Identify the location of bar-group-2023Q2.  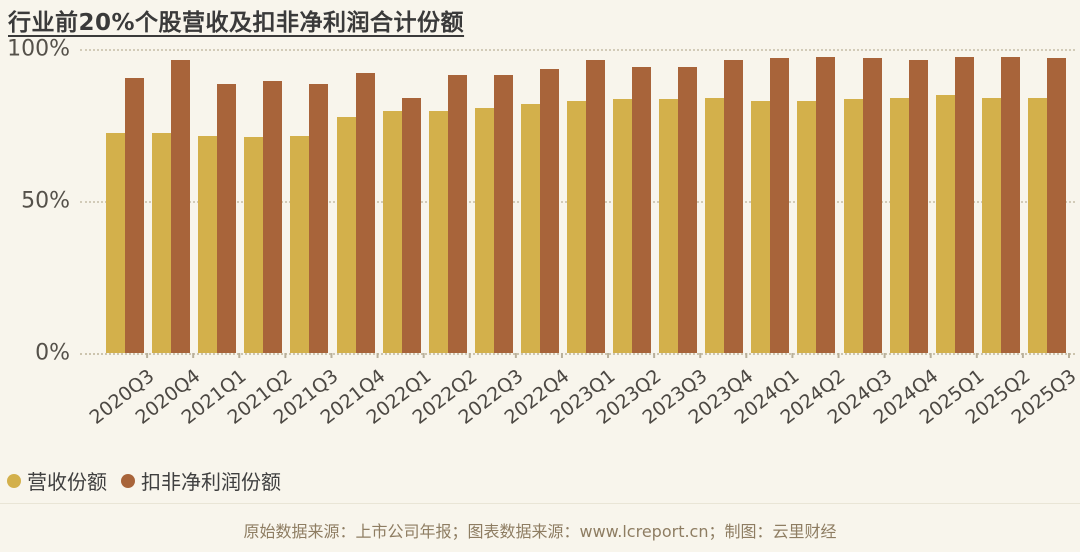
(632, 201).